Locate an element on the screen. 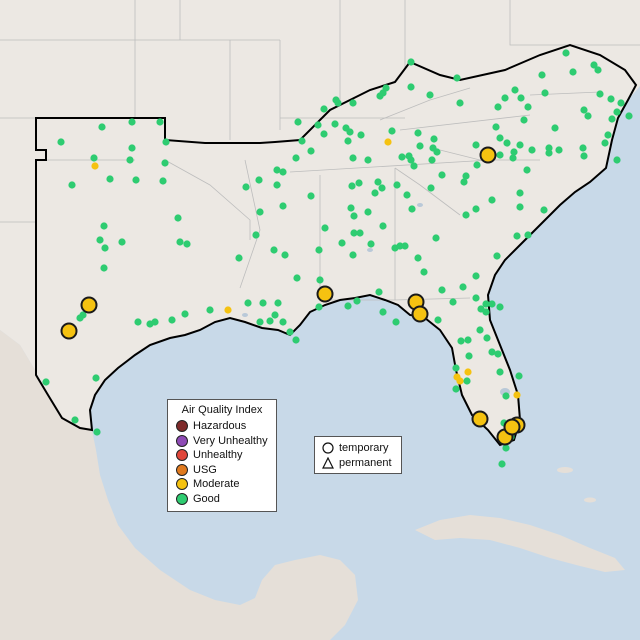 The image size is (640, 640). hazardous-swatch is located at coordinates (182, 426).